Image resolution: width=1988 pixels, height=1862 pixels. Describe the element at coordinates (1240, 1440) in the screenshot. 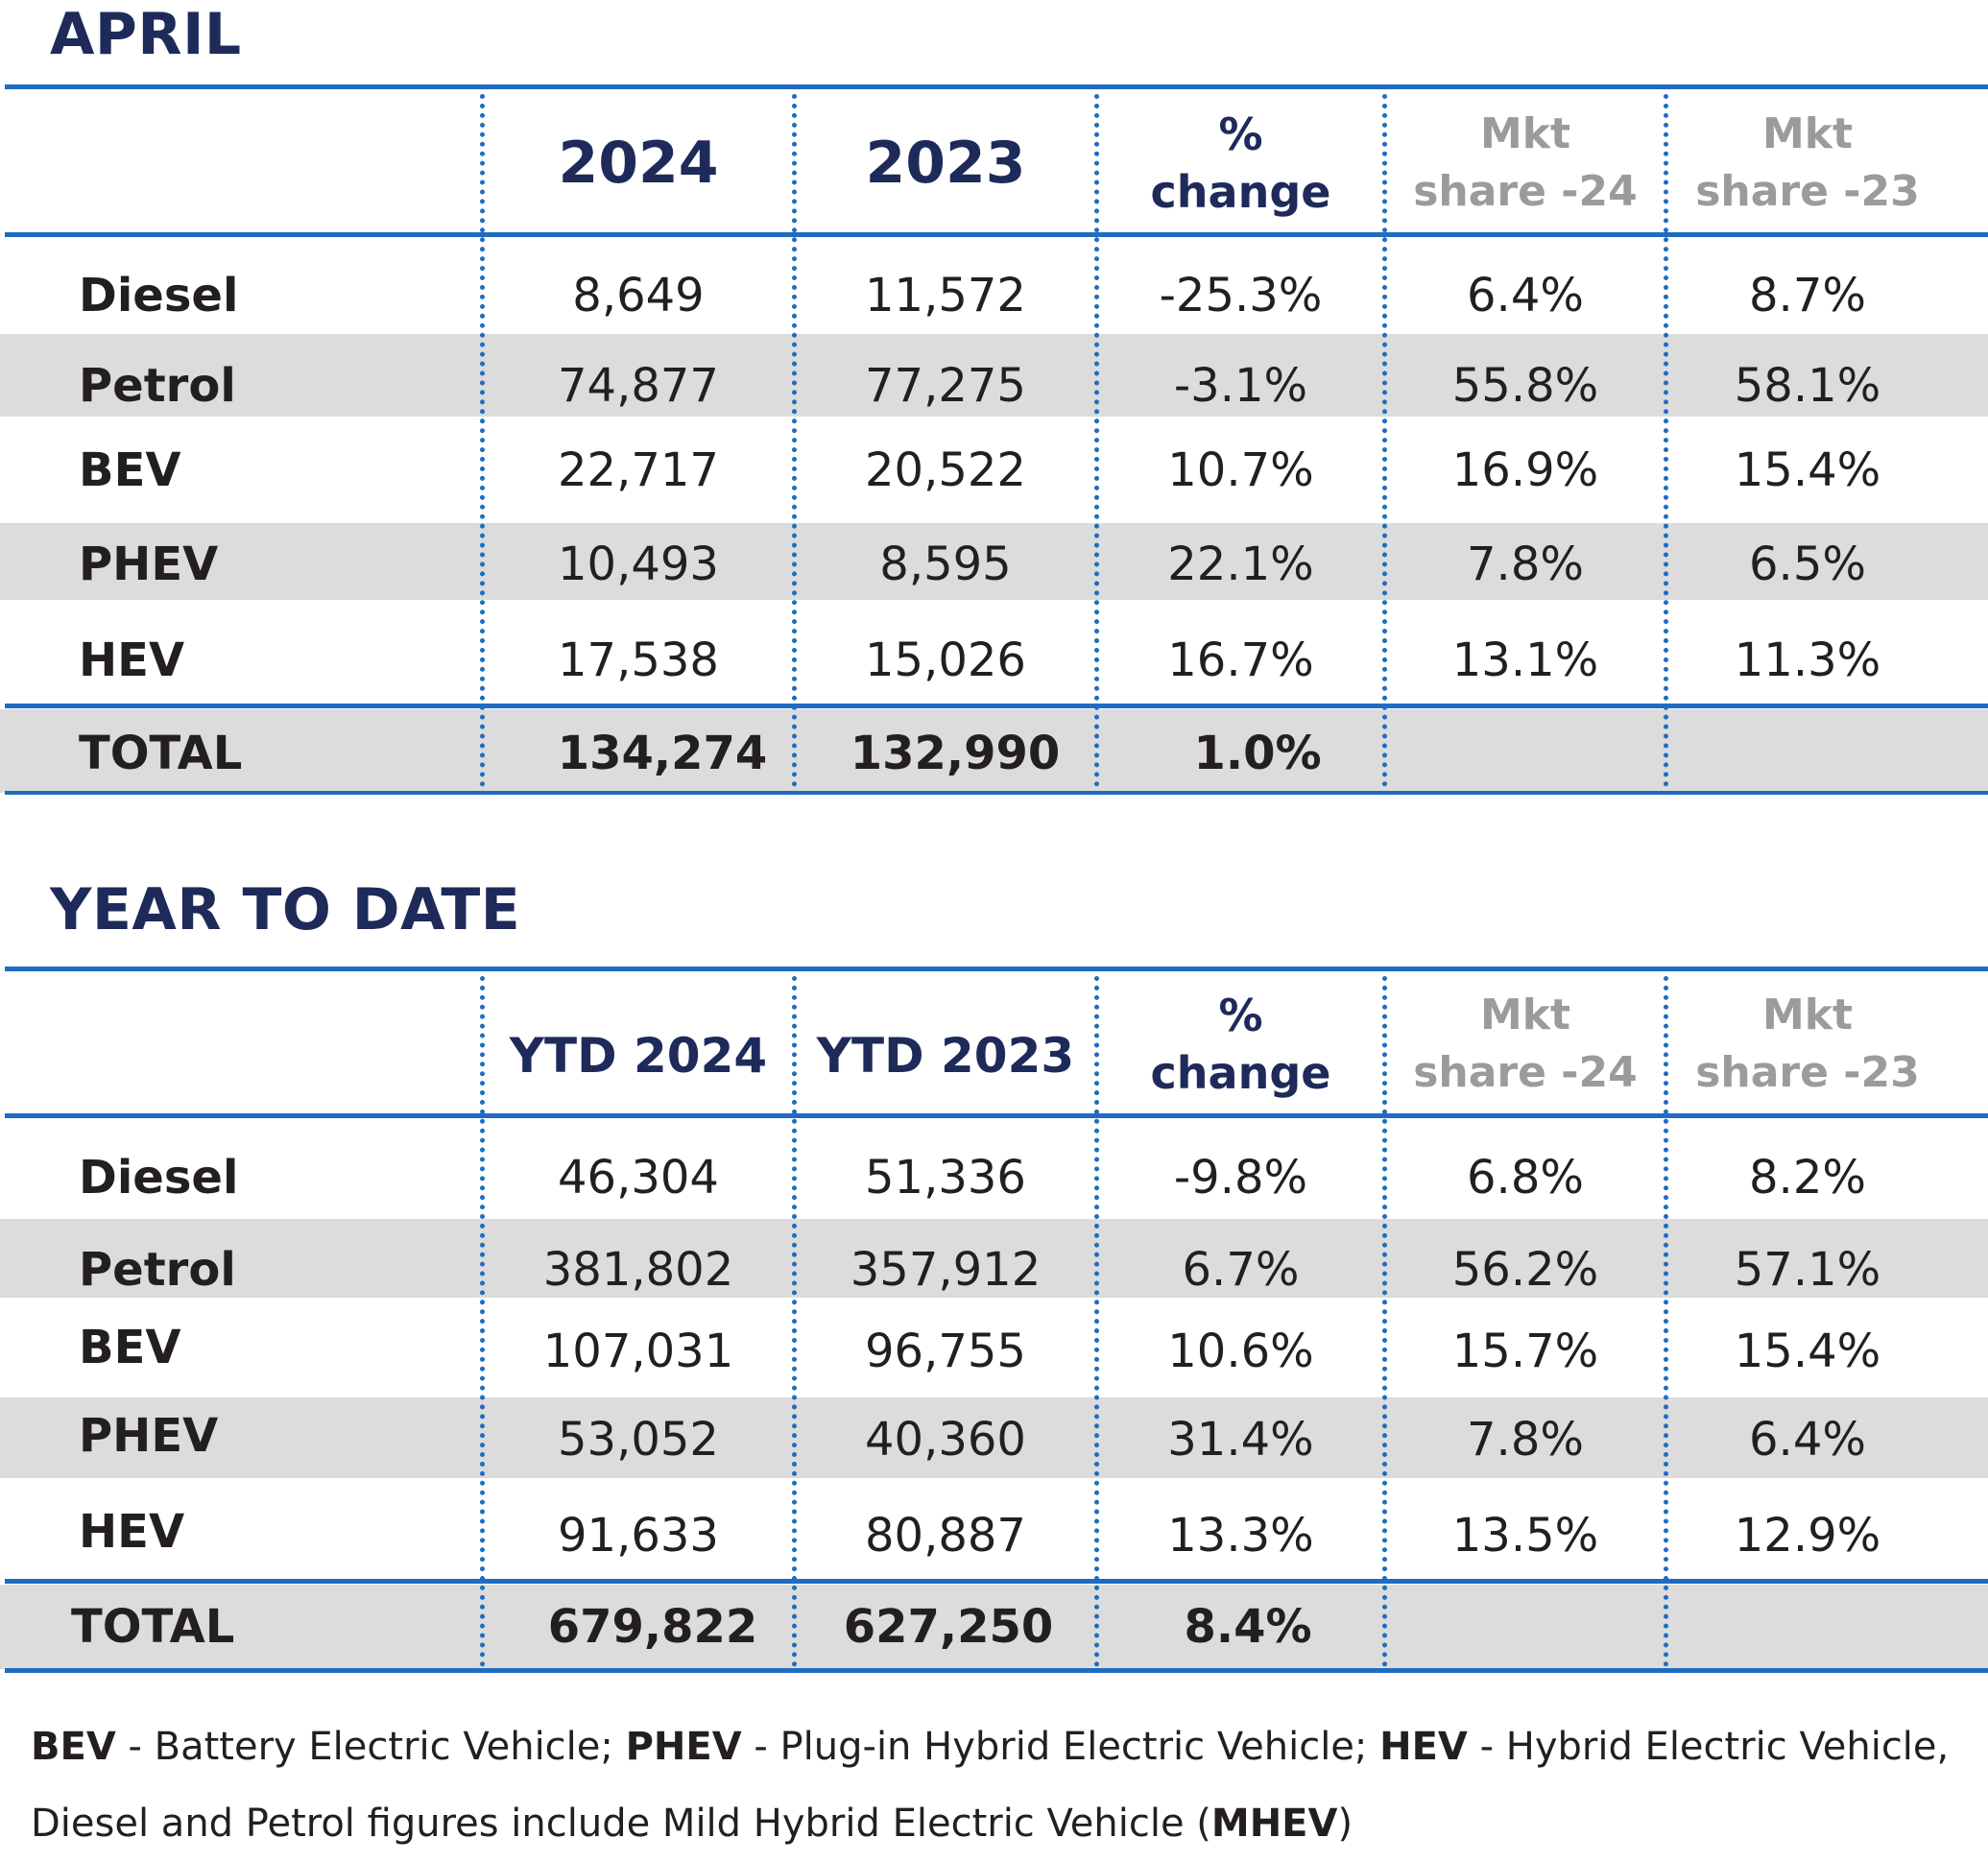

I see `ytd-cell-change: 31.4%` at that location.